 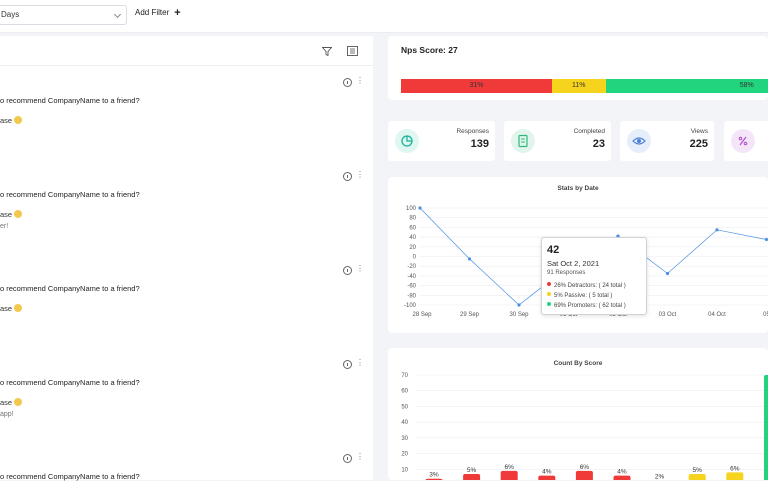 What do you see at coordinates (352, 51) in the screenshot?
I see `list-icon` at bounding box center [352, 51].